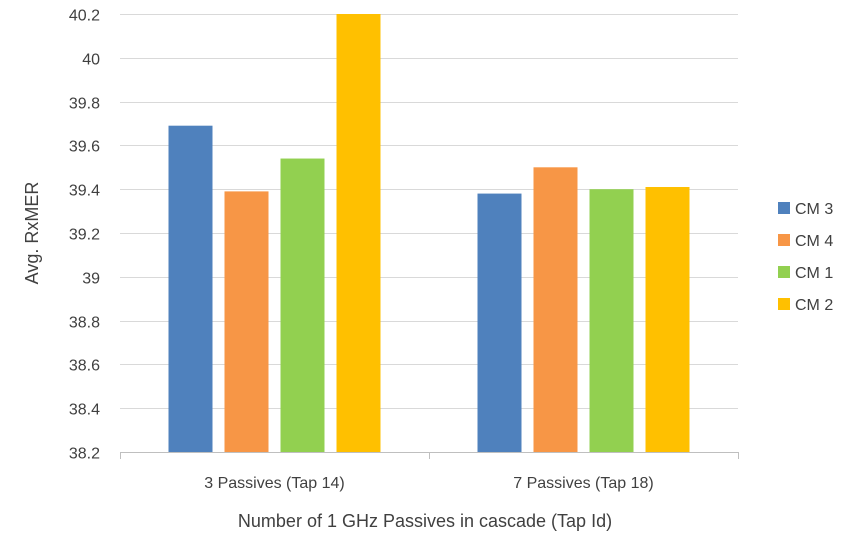 This screenshot has height=541, width=868. Describe the element at coordinates (84, 104) in the screenshot. I see `y-tick-label: 39.8` at that location.